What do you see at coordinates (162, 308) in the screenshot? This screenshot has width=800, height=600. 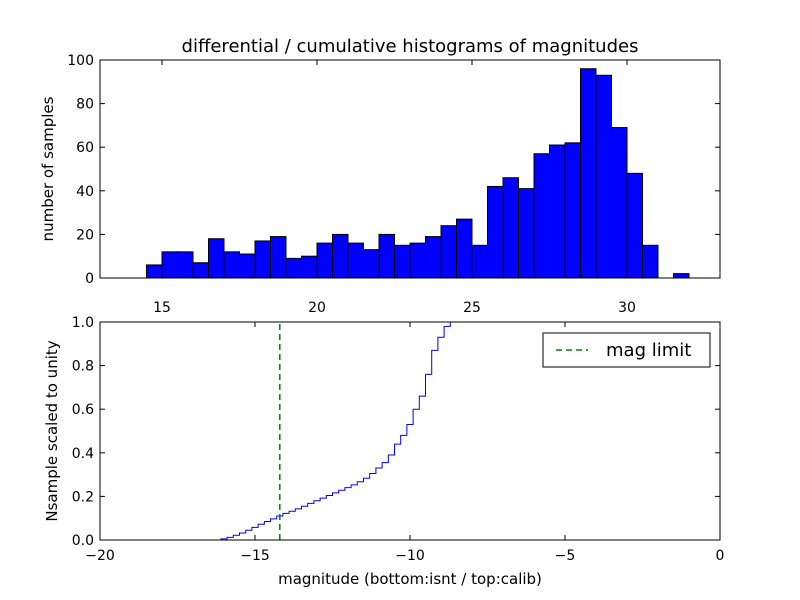 I see `x-tick-label: 15` at bounding box center [162, 308].